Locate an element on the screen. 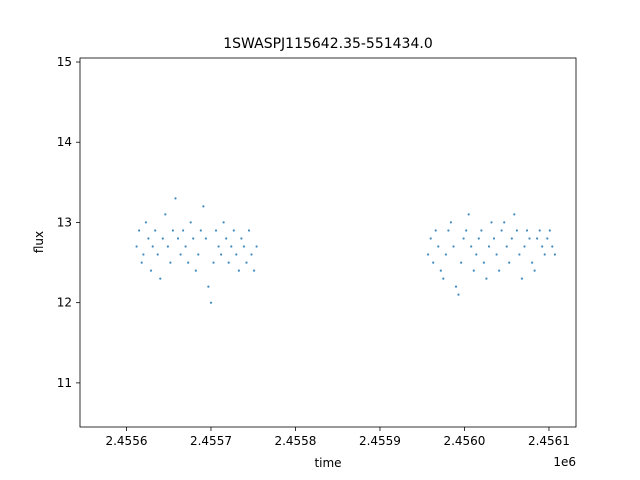  y-tick-label: 13 is located at coordinates (64, 222).